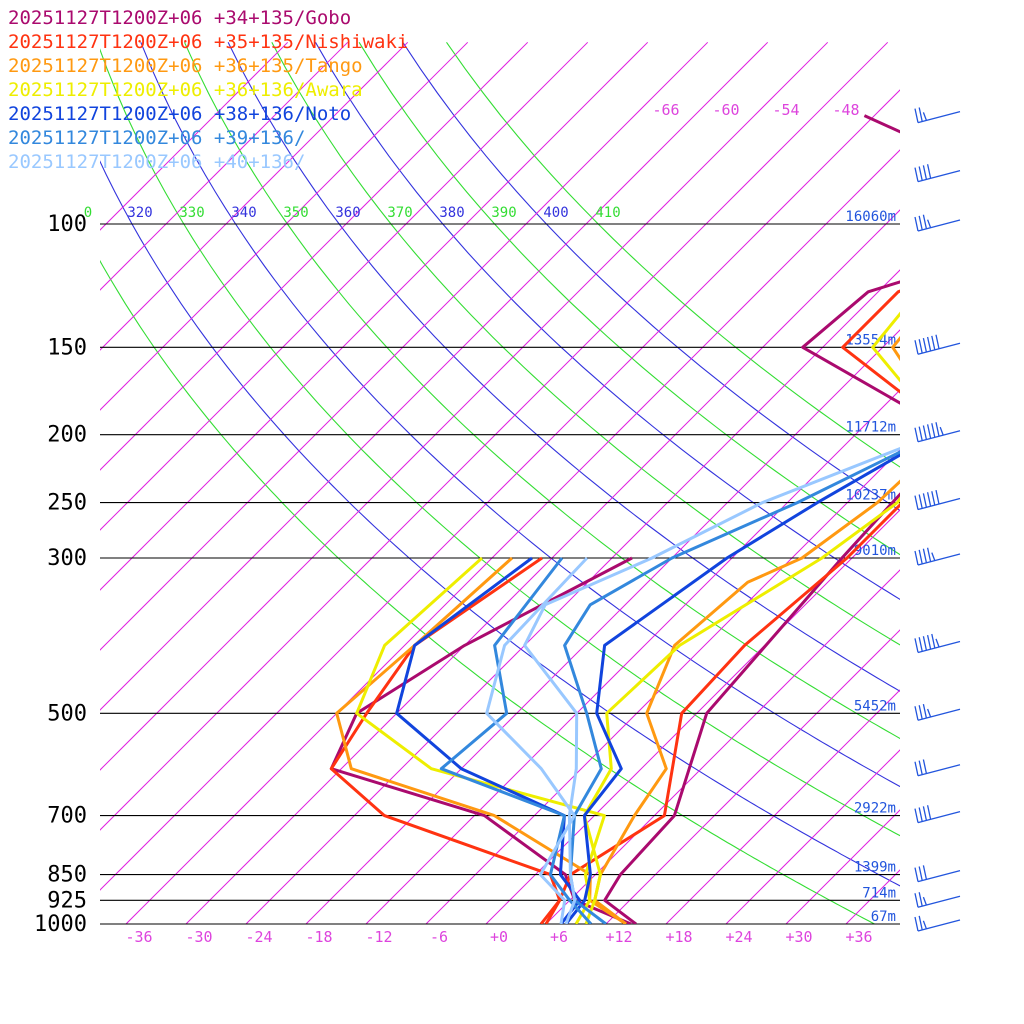  Describe the element at coordinates (67, 558) in the screenshot. I see `pressure-label: 300` at that location.